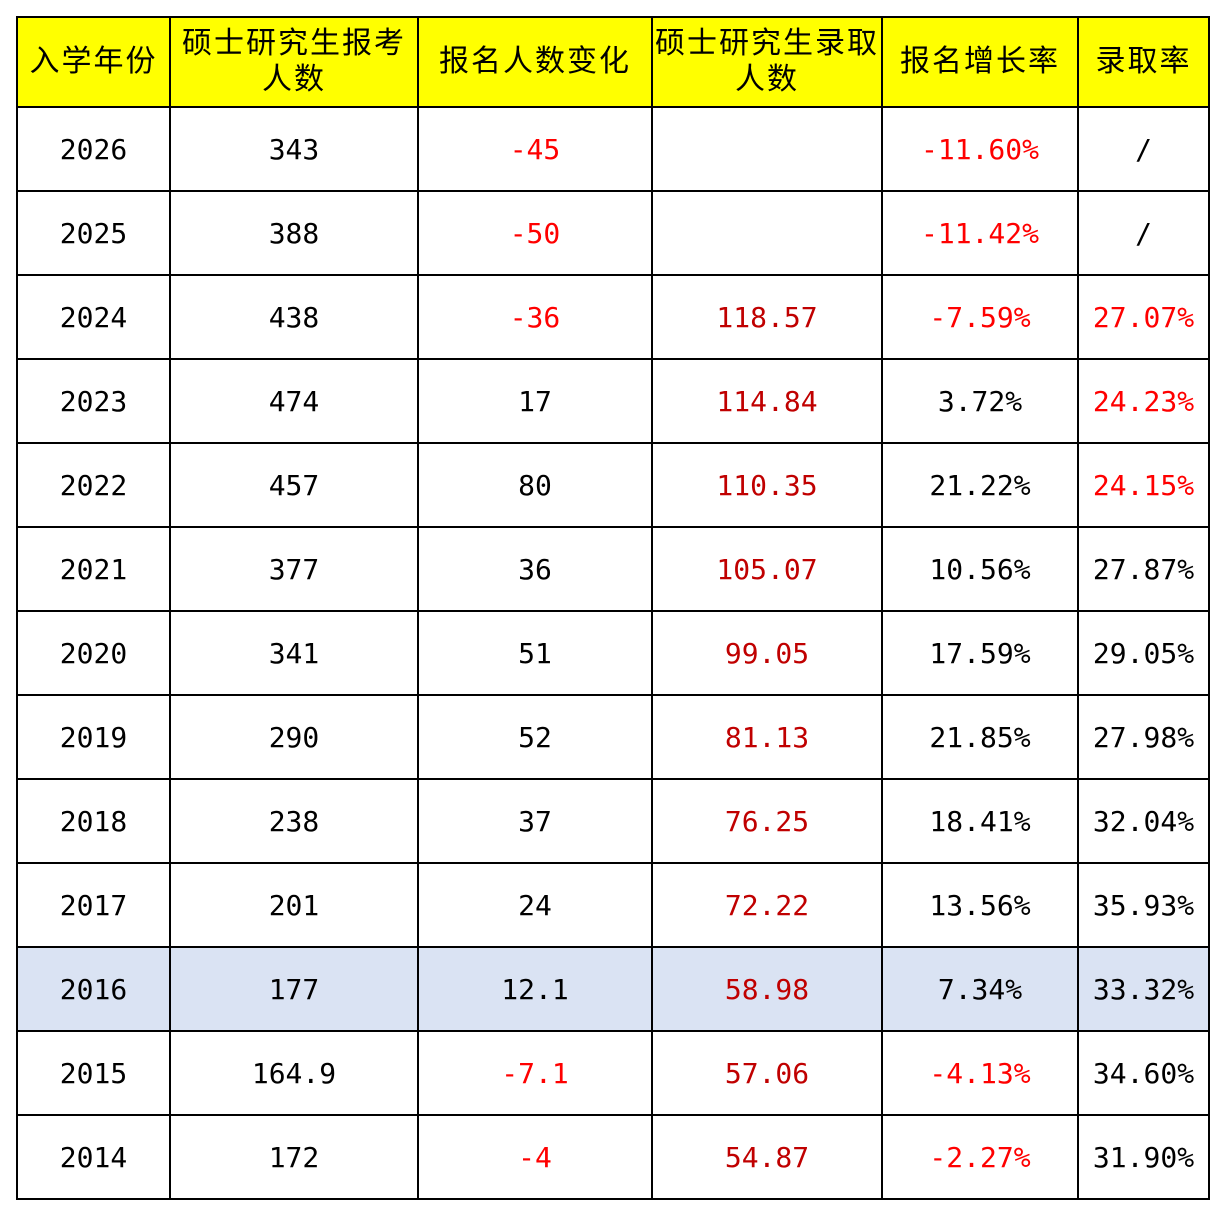 The height and width of the screenshot is (1216, 1224). I want to click on cell-change: 80, so click(535, 485).